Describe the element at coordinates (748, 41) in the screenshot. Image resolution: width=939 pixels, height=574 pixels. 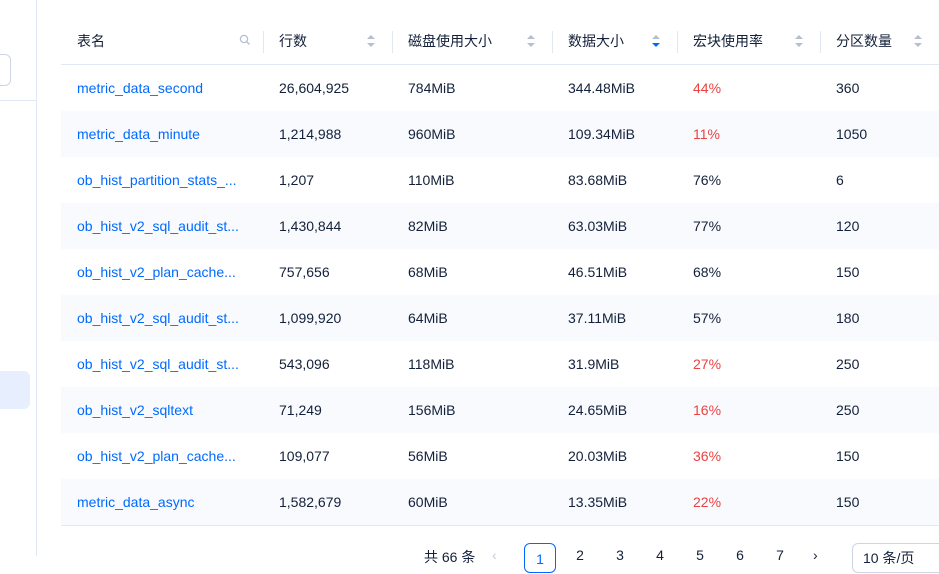
I see `col-header-macro-usage: 宏块使用率` at that location.